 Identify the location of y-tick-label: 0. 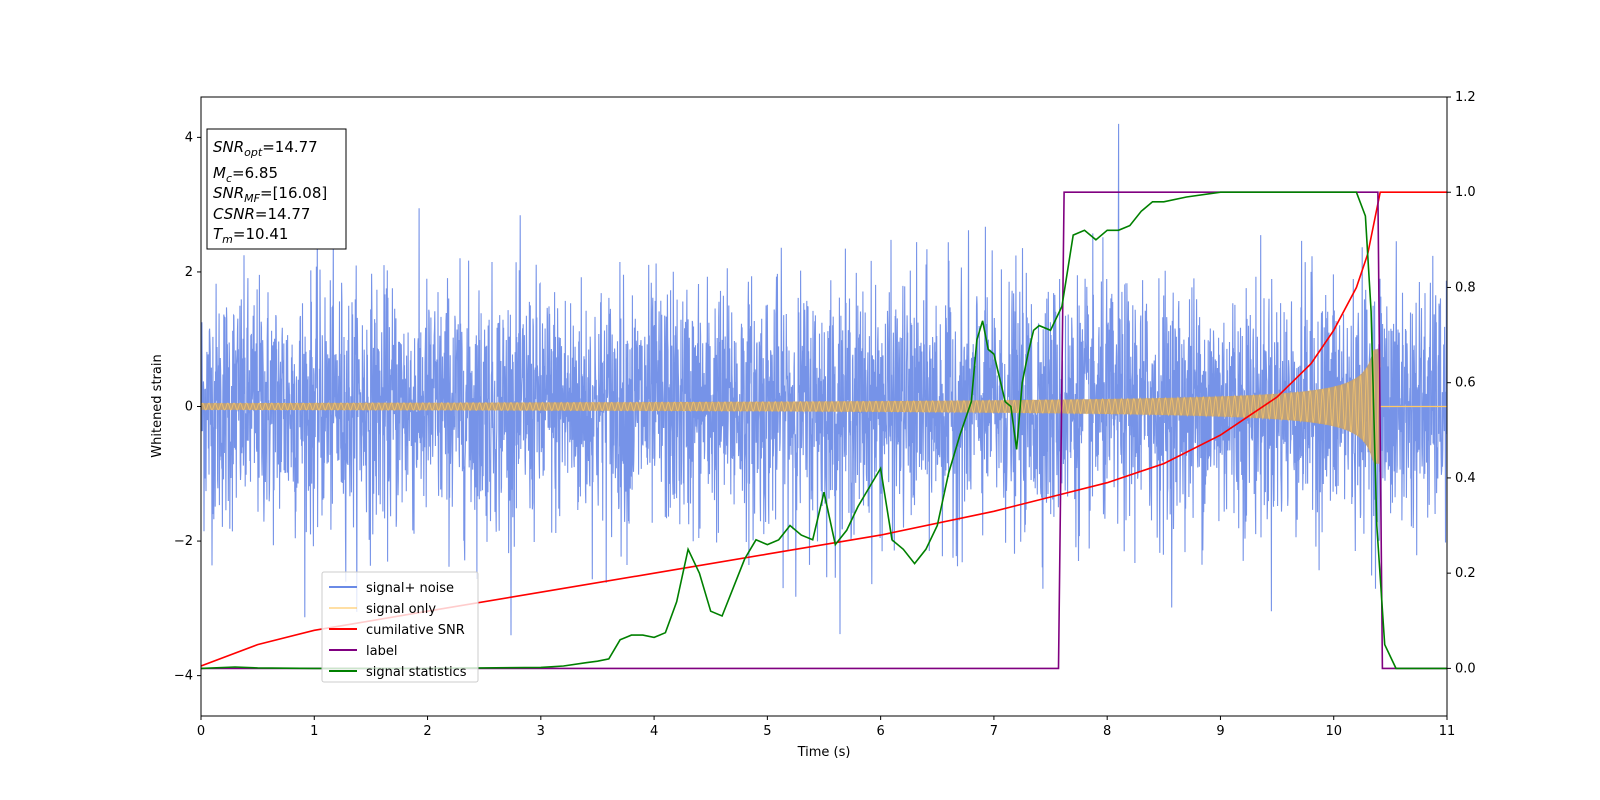
(189, 407).